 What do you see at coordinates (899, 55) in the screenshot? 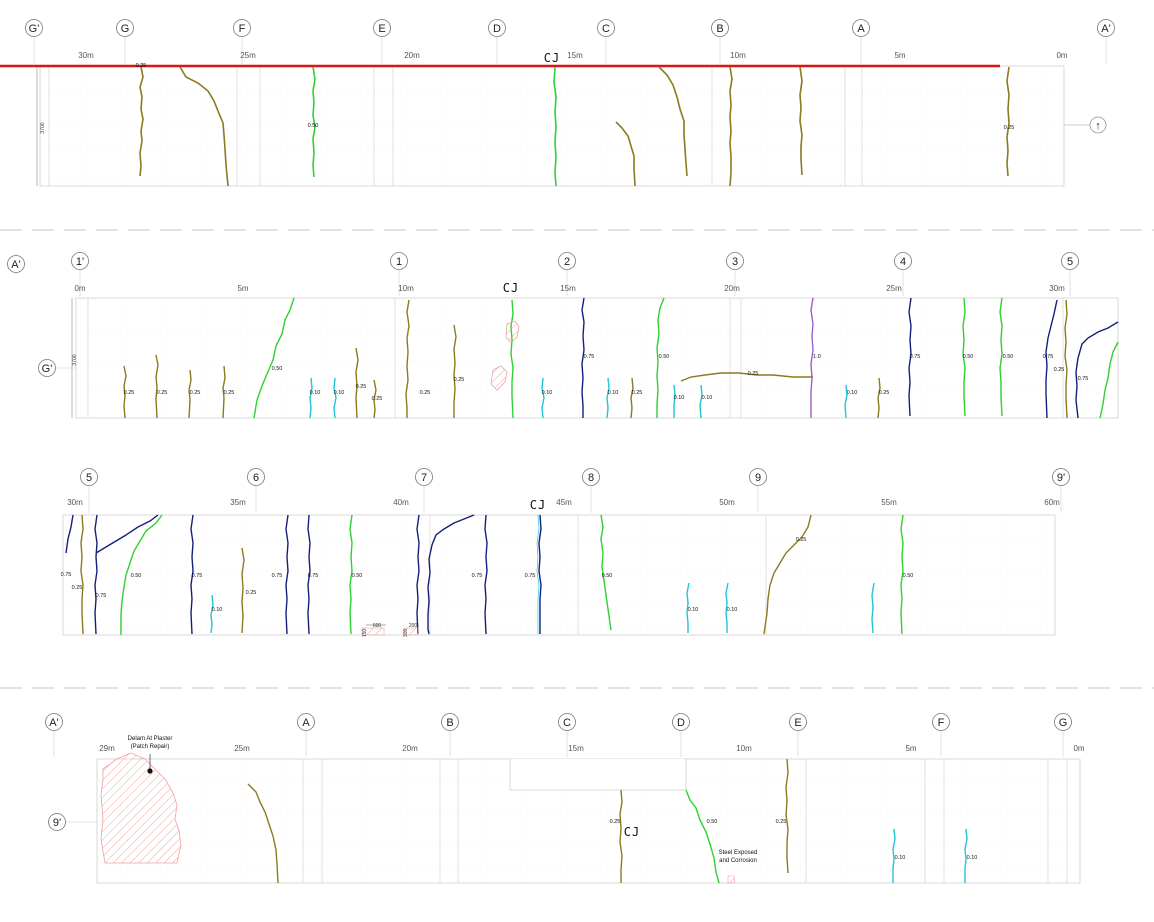
I see `distance-label: 5m` at bounding box center [899, 55].